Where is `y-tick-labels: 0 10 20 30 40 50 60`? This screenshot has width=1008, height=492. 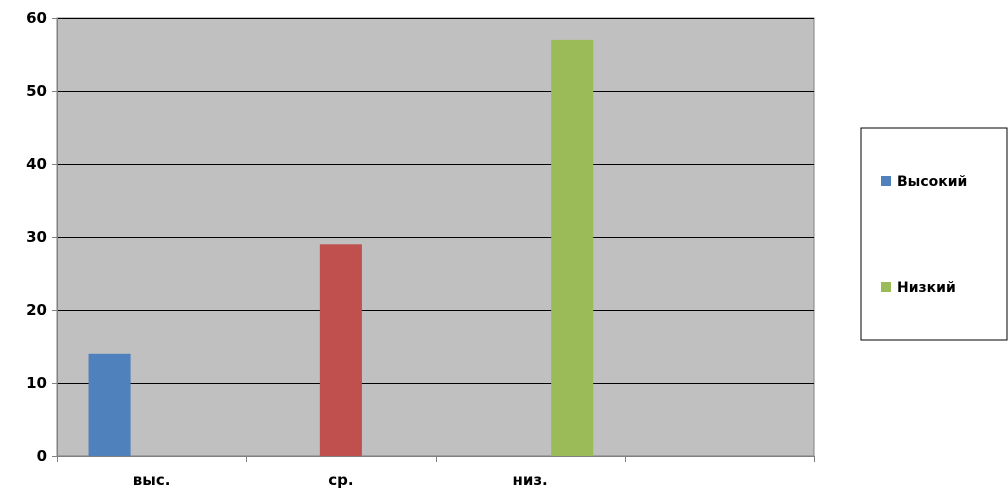
y-tick-labels: 0 10 20 30 40 50 60 is located at coordinates (41, 237).